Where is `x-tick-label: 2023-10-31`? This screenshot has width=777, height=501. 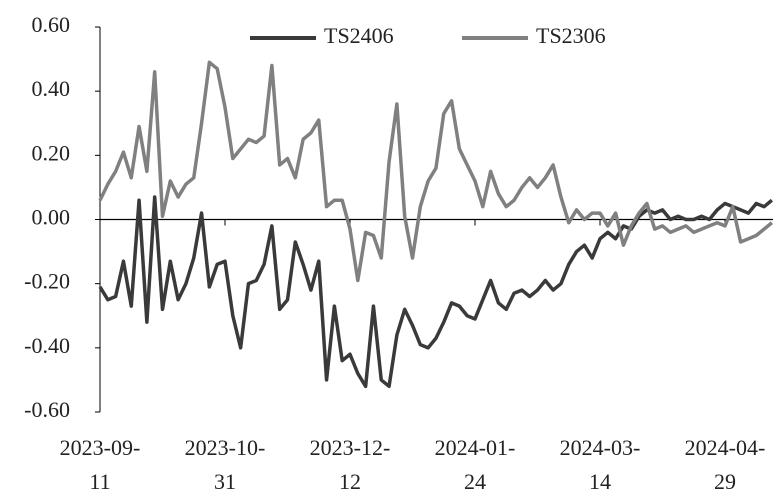
x-tick-label: 2023-10-31 is located at coordinates (225, 464).